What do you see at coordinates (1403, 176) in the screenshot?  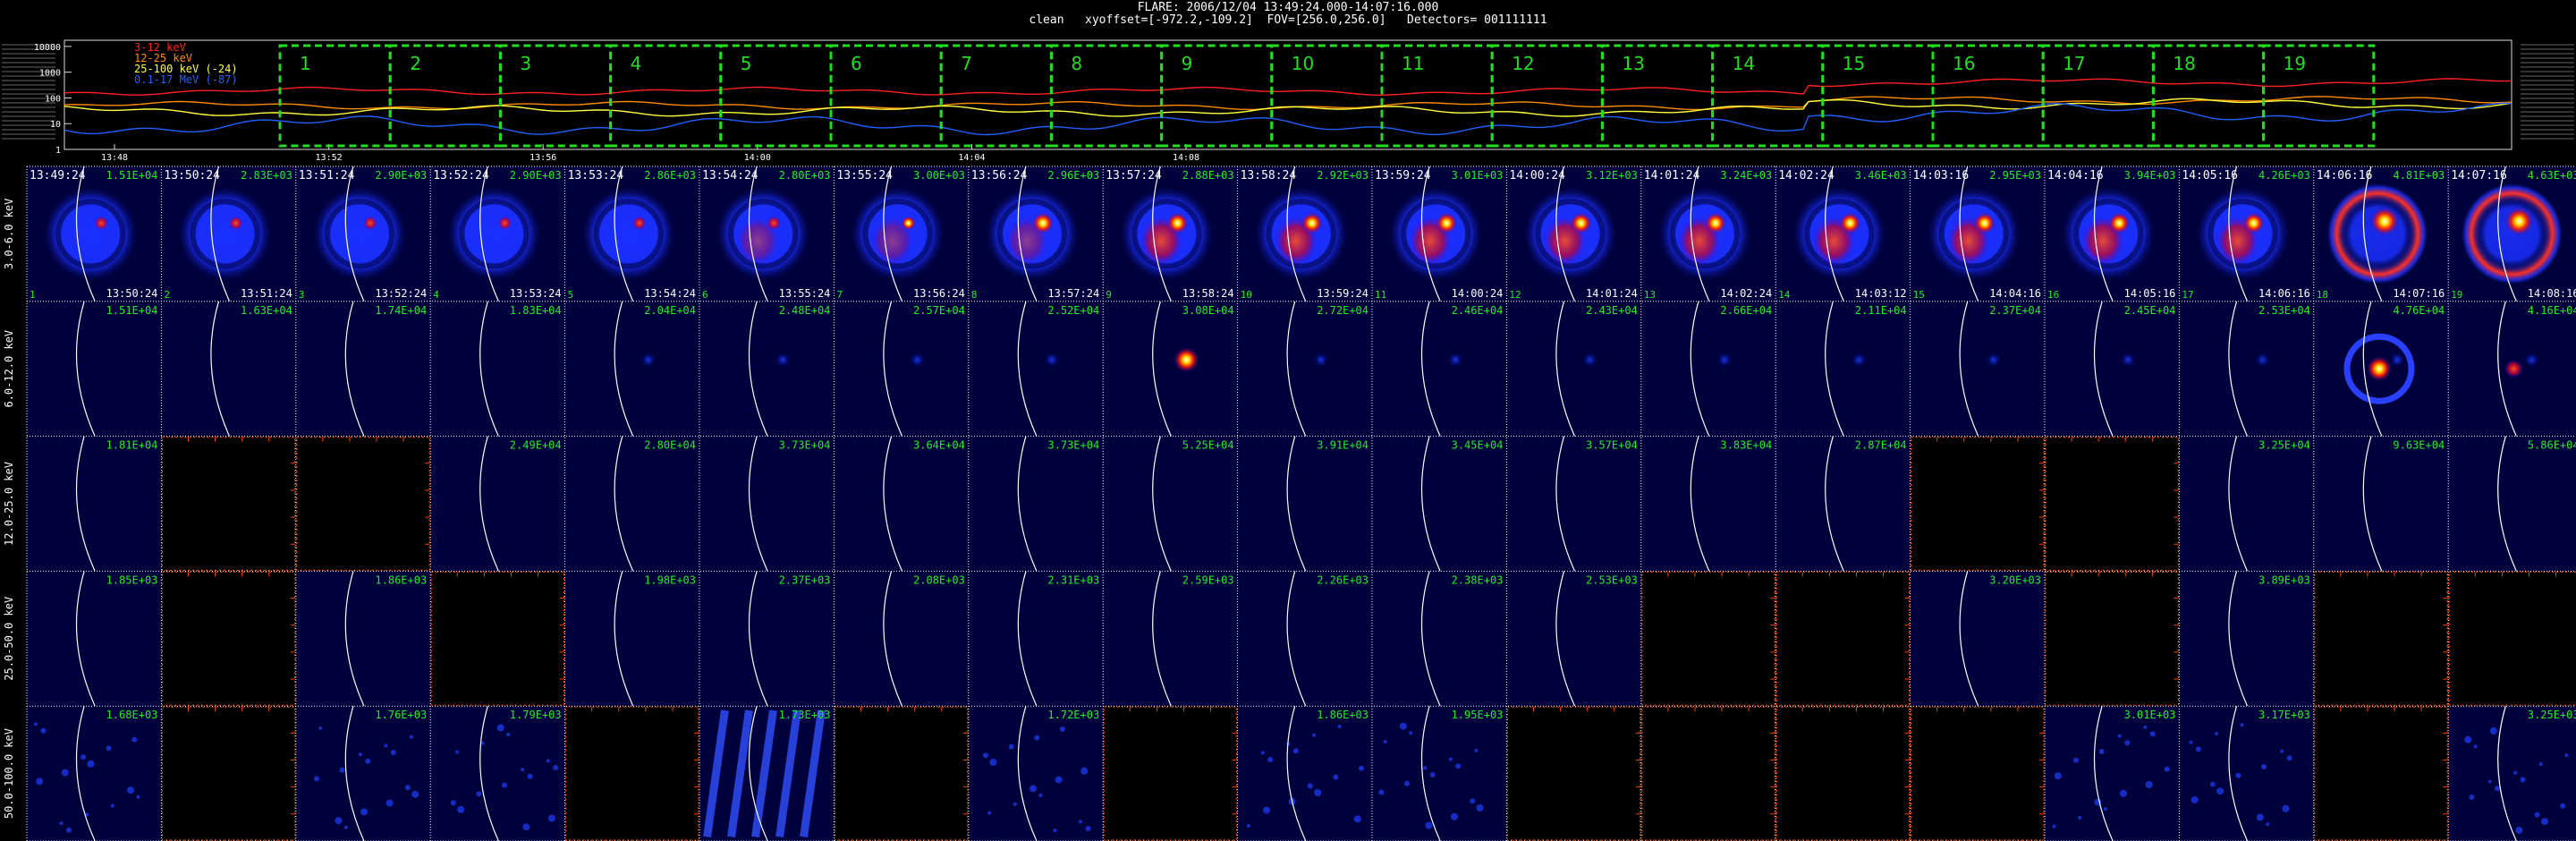 I see `start-time: 13:59:24` at bounding box center [1403, 176].